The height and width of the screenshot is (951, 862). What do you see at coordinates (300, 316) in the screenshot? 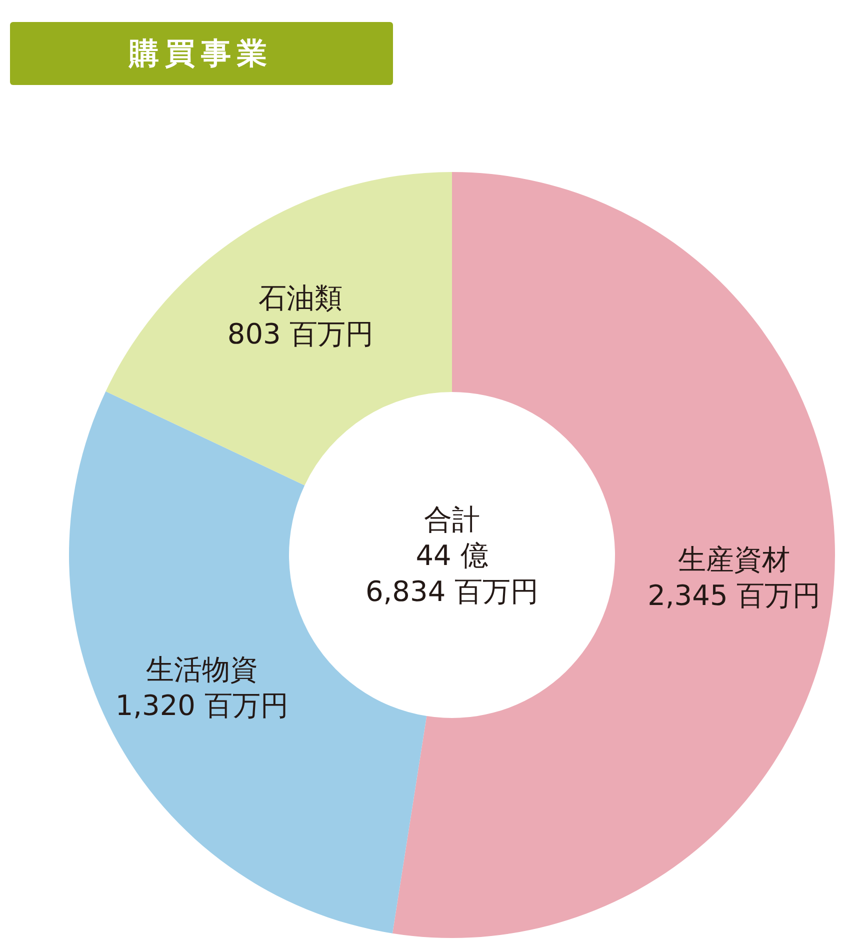
I see `label: 石油類 803 百万円` at bounding box center [300, 316].